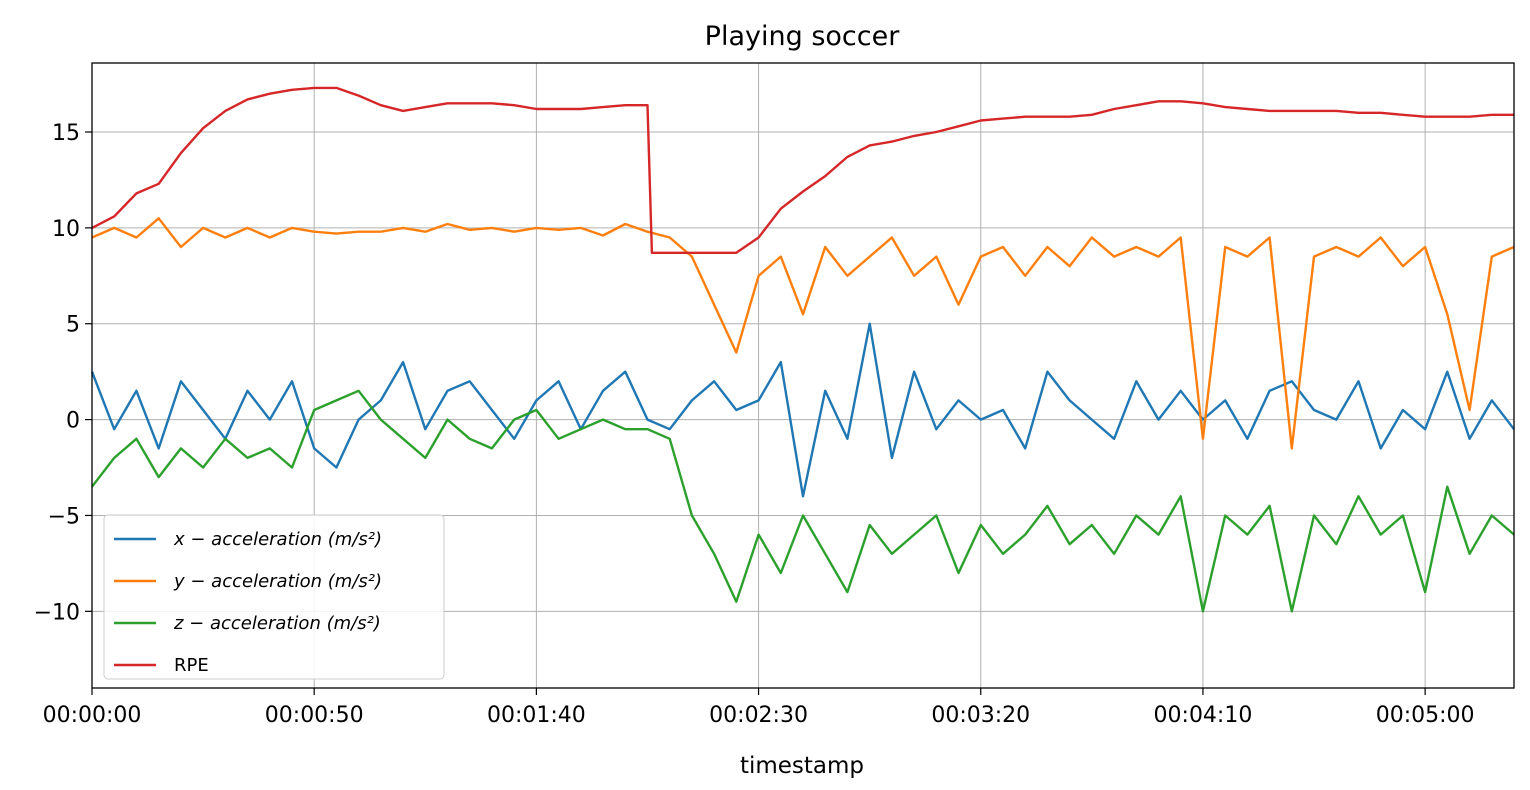 The width and height of the screenshot is (1530, 790). Describe the element at coordinates (314, 715) in the screenshot. I see `x-tick-label: 00:00:50` at that location.